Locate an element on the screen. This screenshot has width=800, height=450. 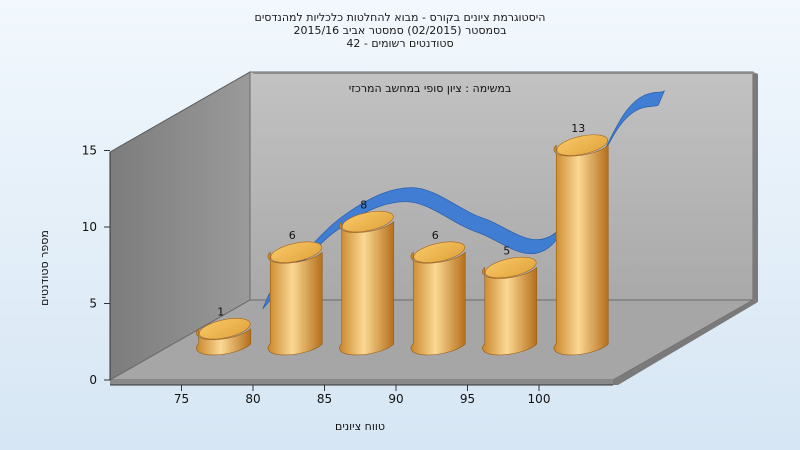
floor-front-edge is located at coordinates (361, 382).